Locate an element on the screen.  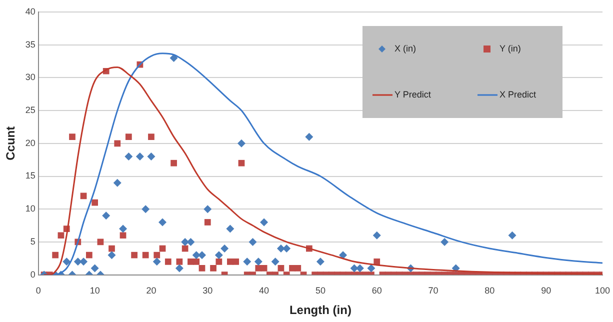
x-tick-label: 50 is located at coordinates (320, 291).